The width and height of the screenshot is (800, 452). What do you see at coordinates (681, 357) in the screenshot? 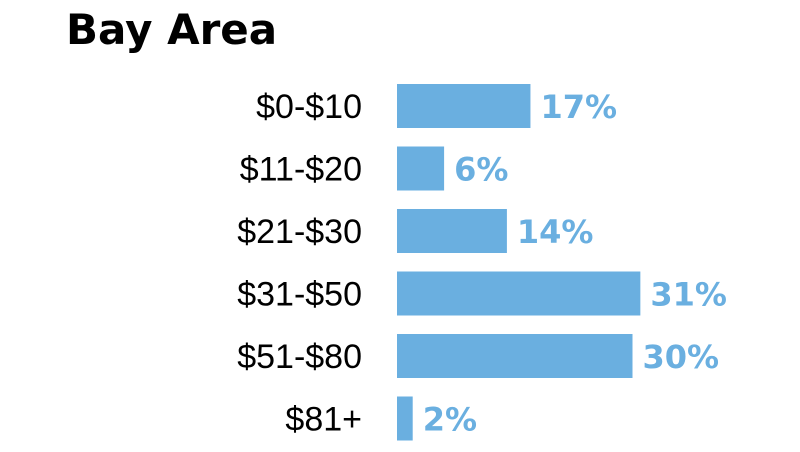
I see `value-label-51-80: 30%` at bounding box center [681, 357].